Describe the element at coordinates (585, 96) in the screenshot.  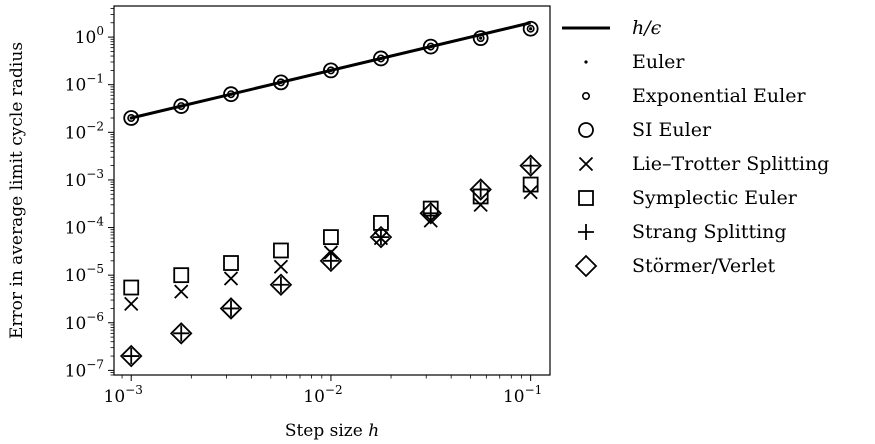
I see `legend-marker-exponential-euler` at that location.